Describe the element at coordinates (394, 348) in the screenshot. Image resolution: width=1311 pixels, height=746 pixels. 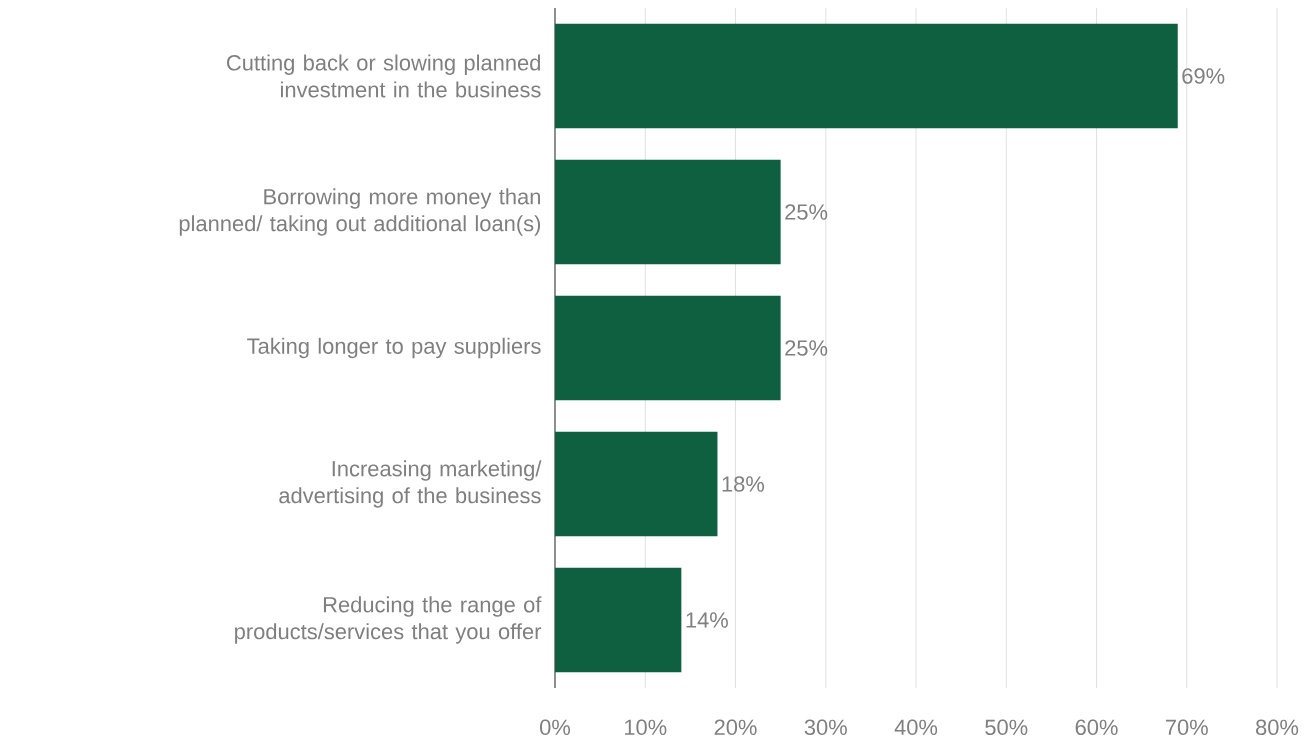
I see `y-tick-label: Taking longer to pay suppliers` at that location.